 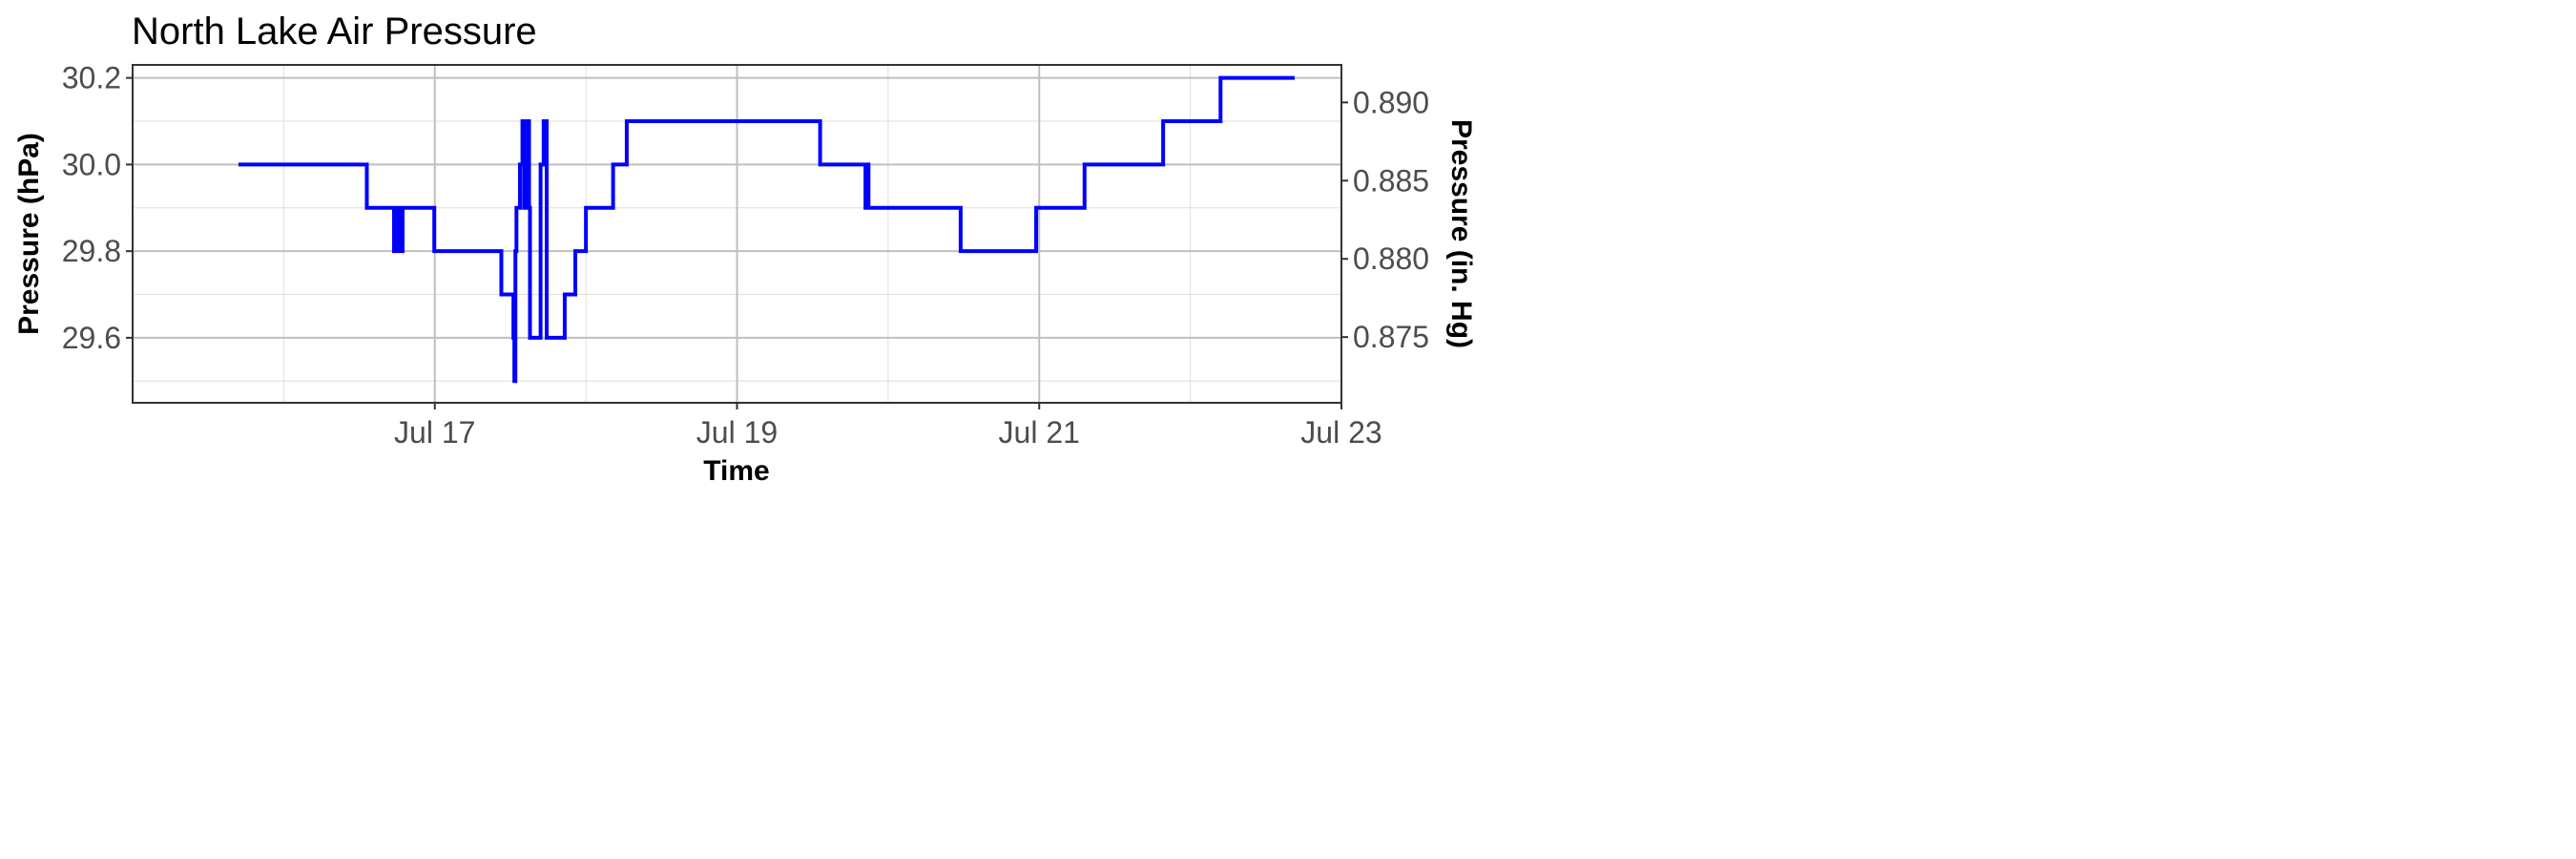 I want to click on y-axis-title: Pressure (hPa), so click(x=29, y=234).